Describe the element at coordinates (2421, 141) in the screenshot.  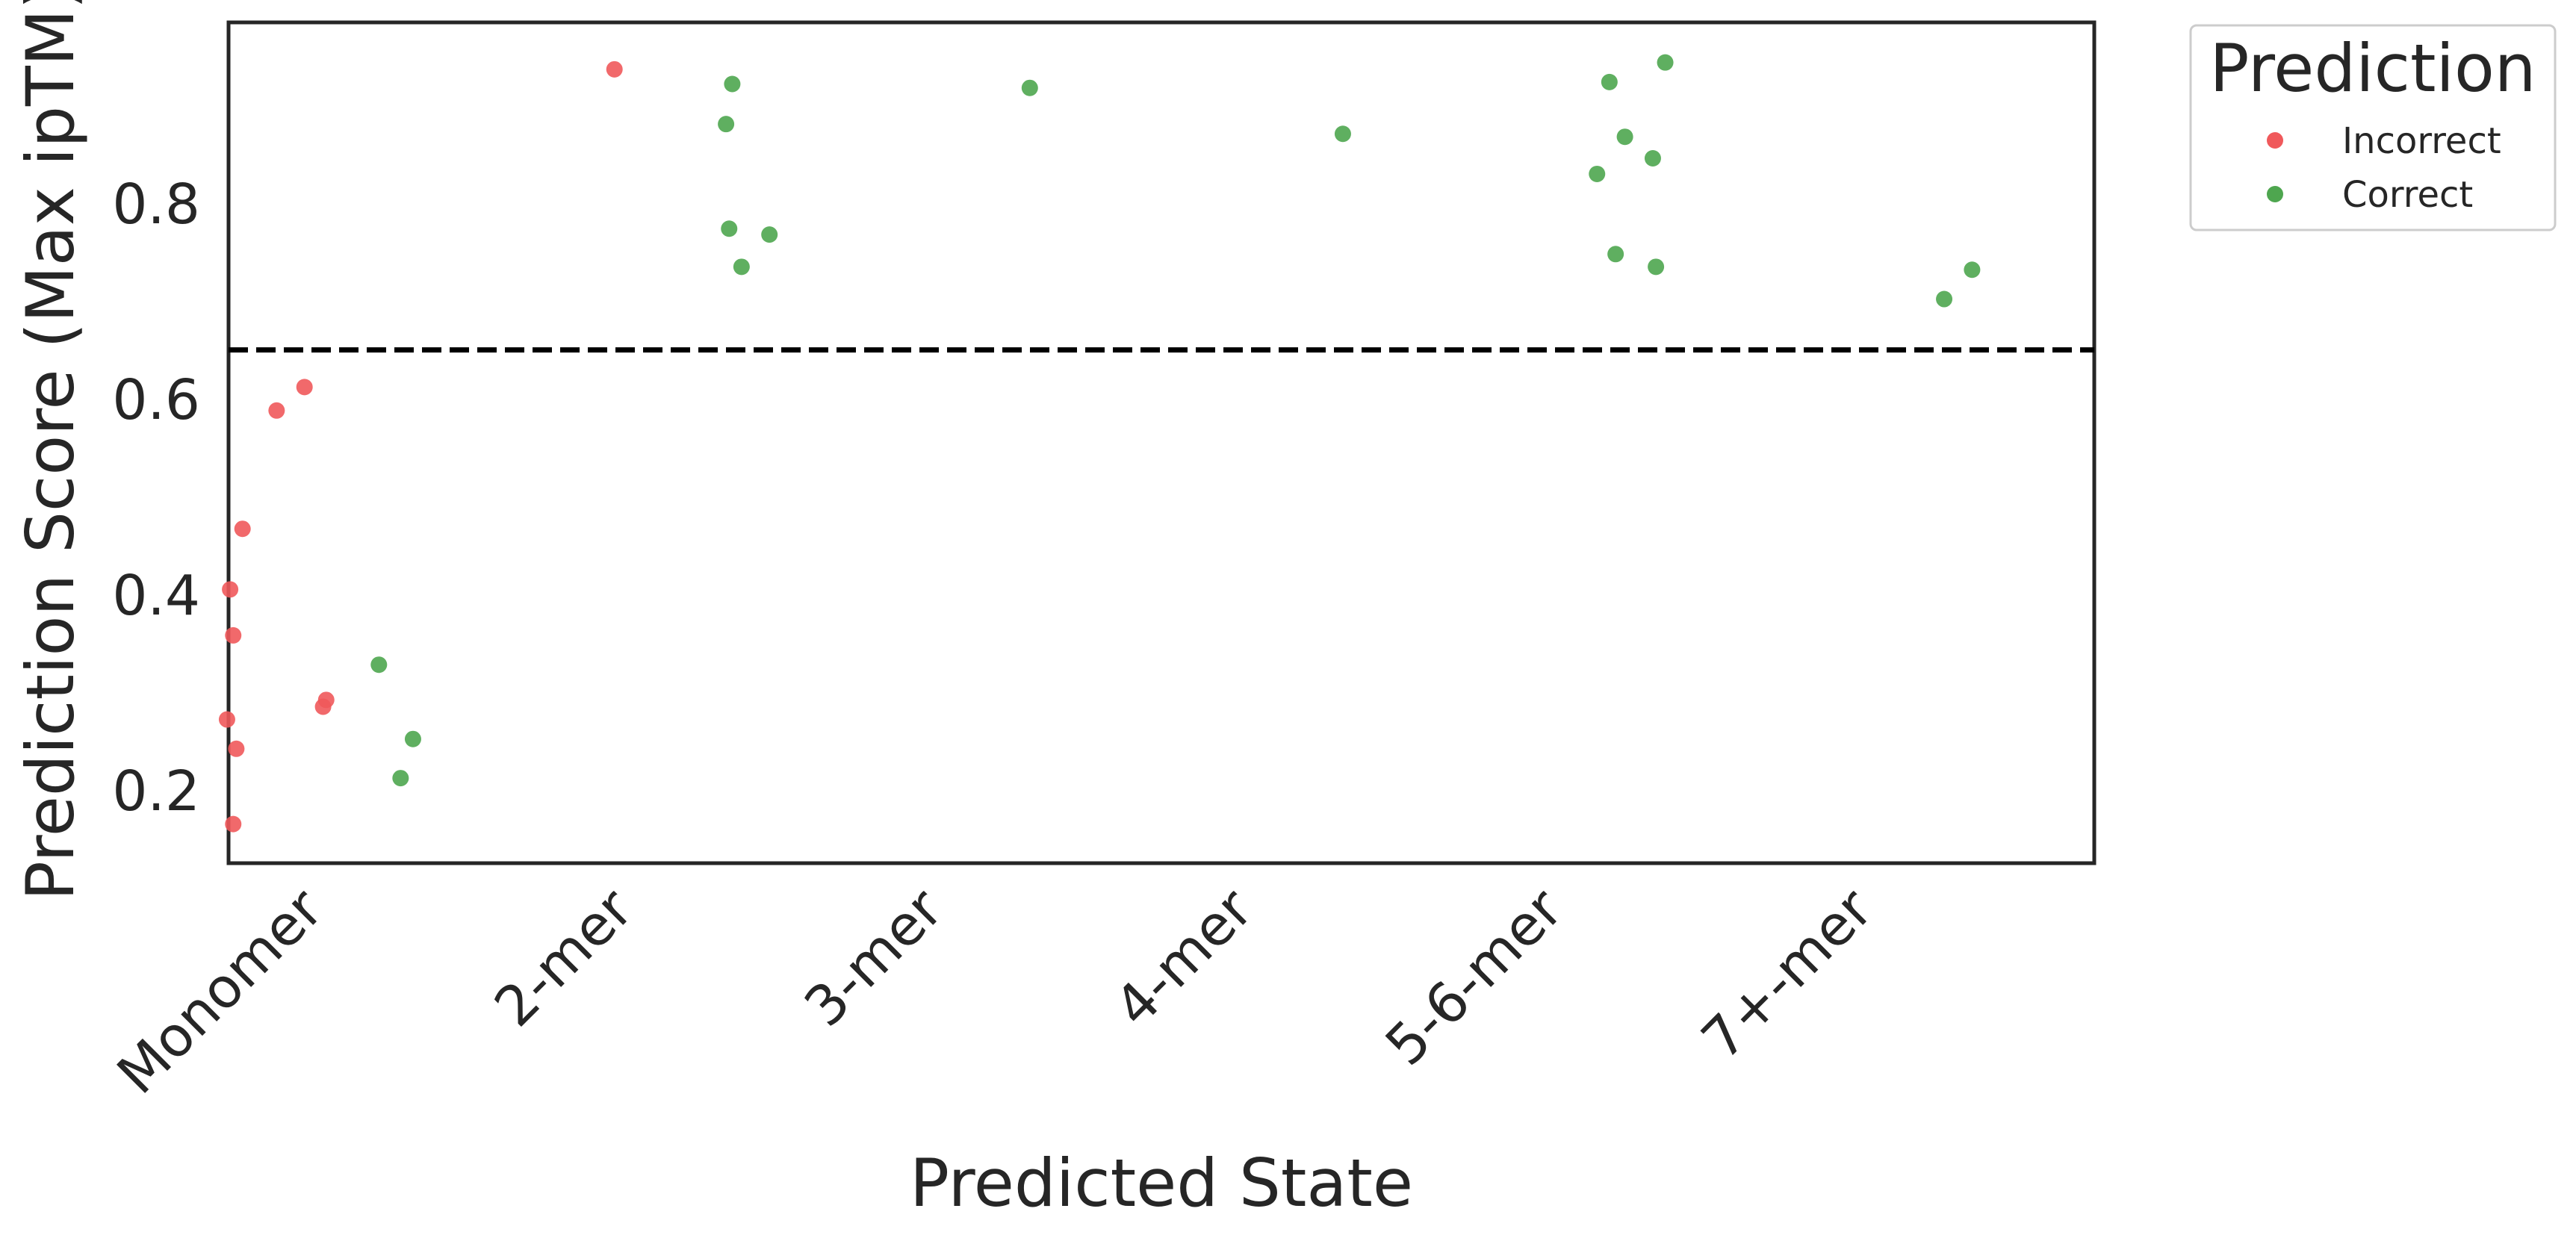
I see `legend-label-incorrect: Incorrect` at that location.